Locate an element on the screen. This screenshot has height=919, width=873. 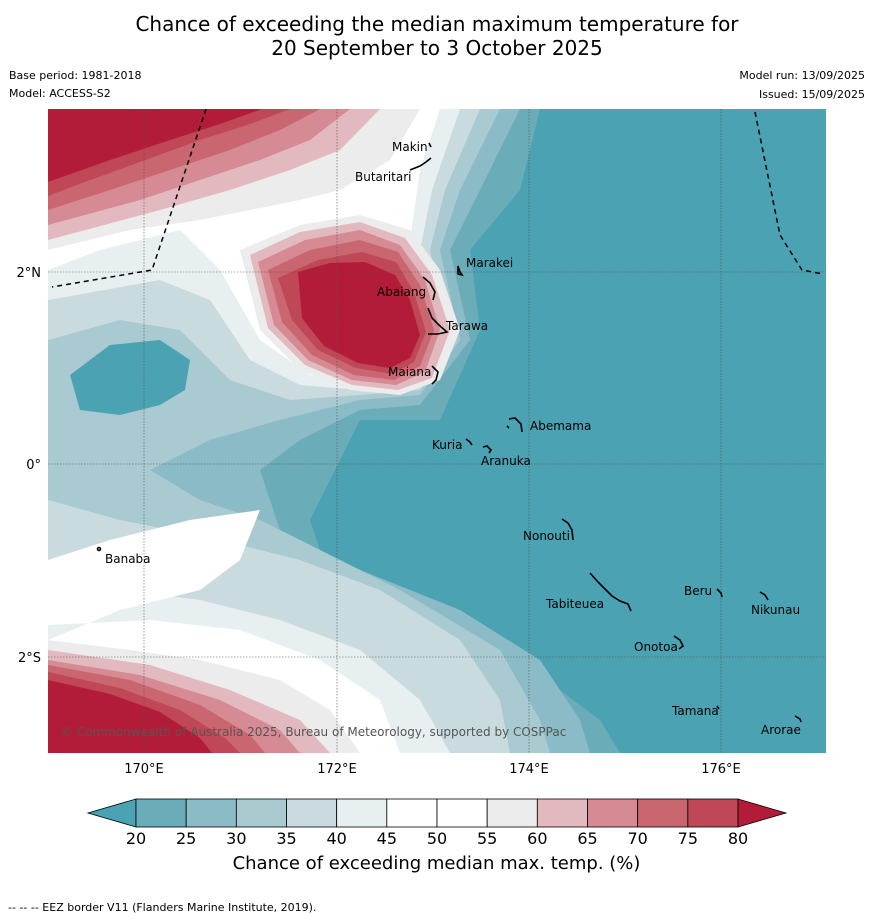
colorbar-tick-label: 20 is located at coordinates (136, 838).